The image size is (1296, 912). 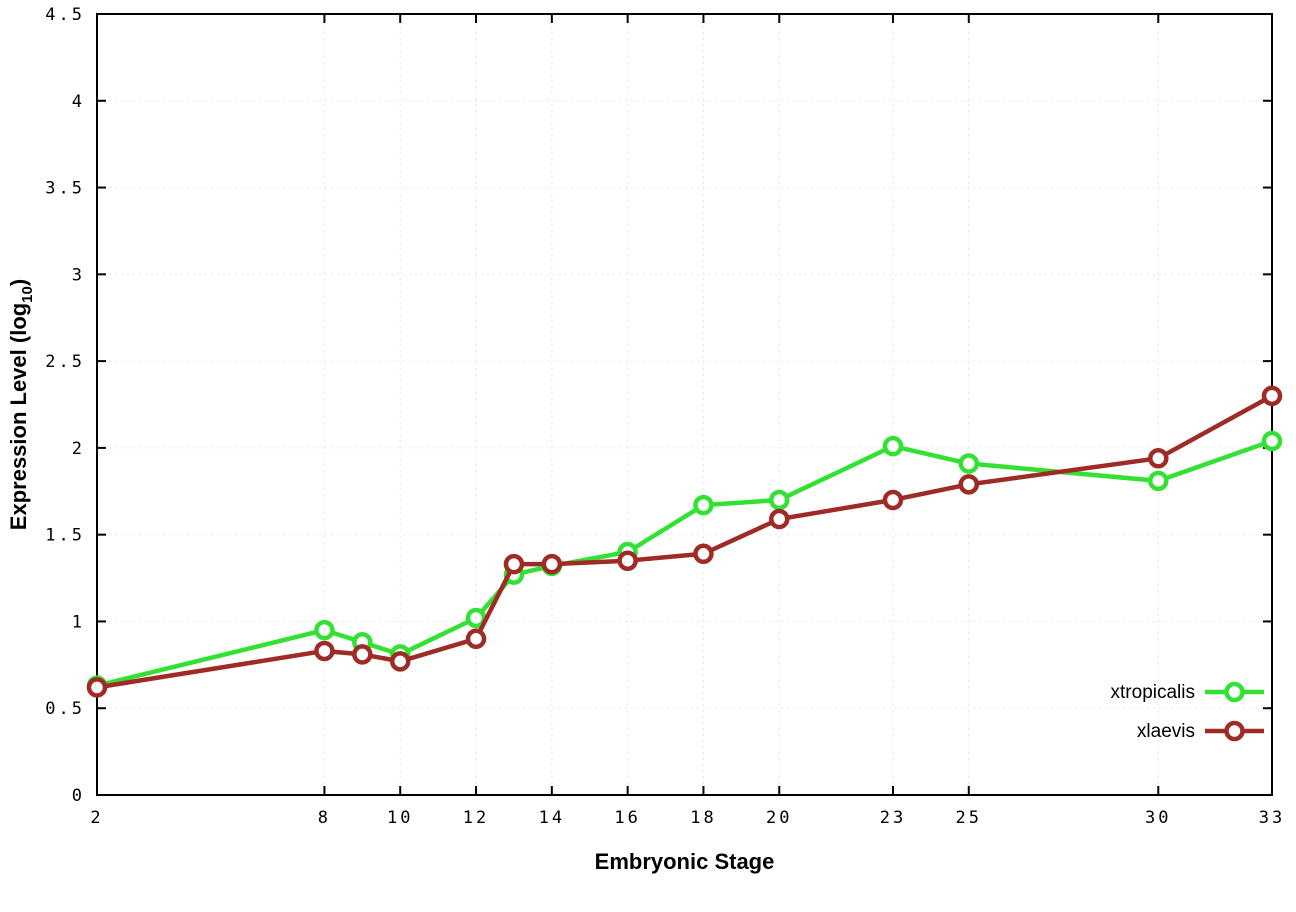 What do you see at coordinates (65, 536) in the screenshot?
I see `y-tick-label: 1.5` at bounding box center [65, 536].